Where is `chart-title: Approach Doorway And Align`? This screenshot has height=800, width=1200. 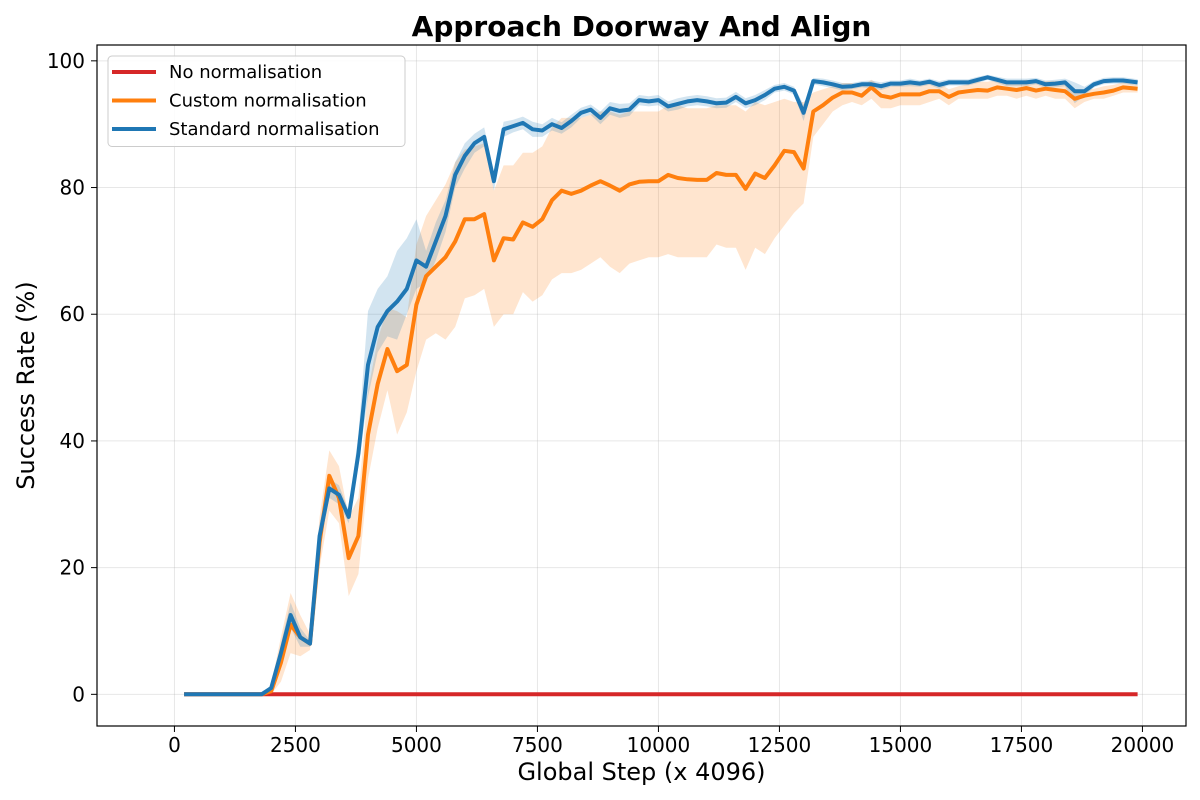 chart-title: Approach Doorway And Align is located at coordinates (642, 26).